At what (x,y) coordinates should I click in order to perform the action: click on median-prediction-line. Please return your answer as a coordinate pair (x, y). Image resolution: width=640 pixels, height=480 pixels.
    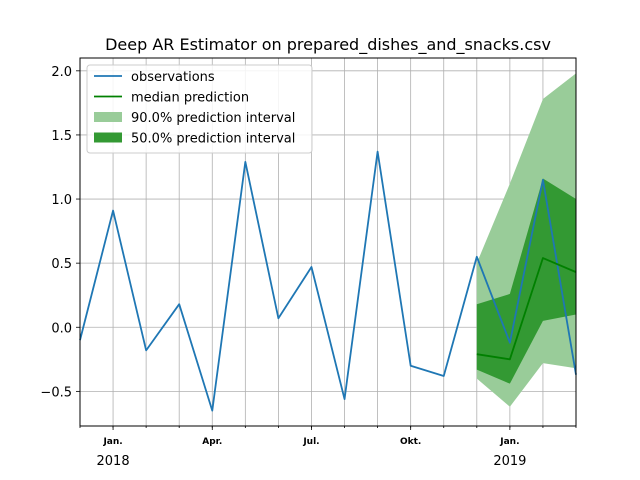
    Looking at the image, I should click on (526, 309).